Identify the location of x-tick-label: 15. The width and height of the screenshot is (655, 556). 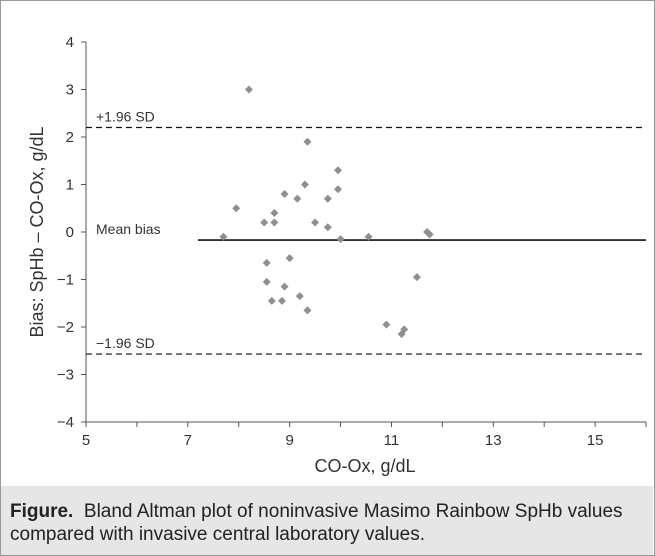
(595, 440).